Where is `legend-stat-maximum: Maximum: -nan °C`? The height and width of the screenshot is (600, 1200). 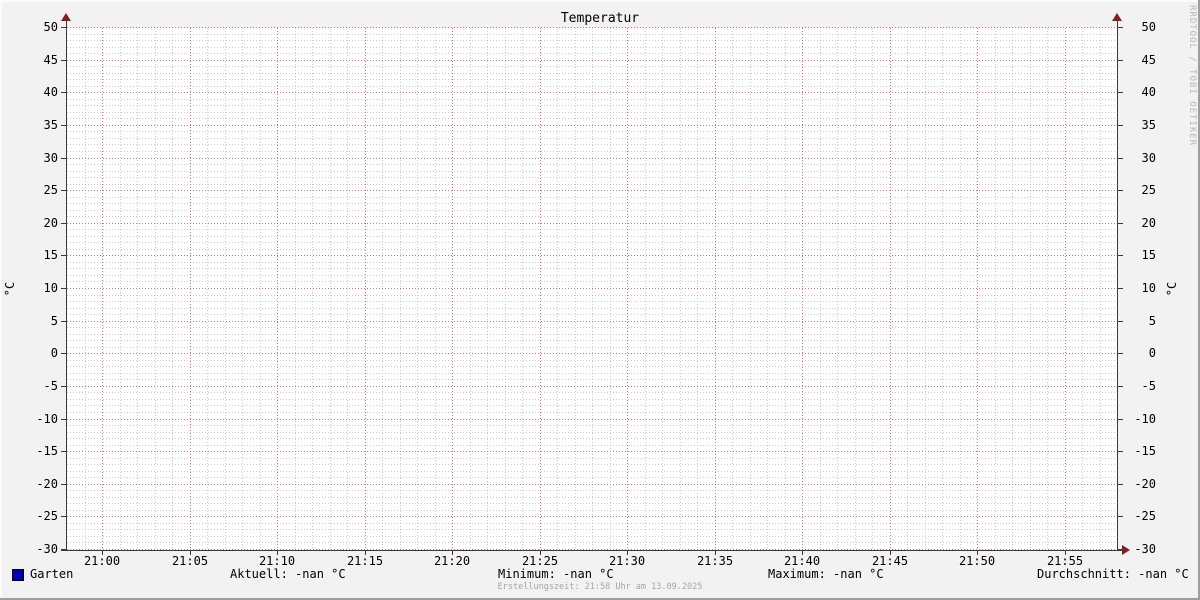 legend-stat-maximum: Maximum: -nan °C is located at coordinates (826, 574).